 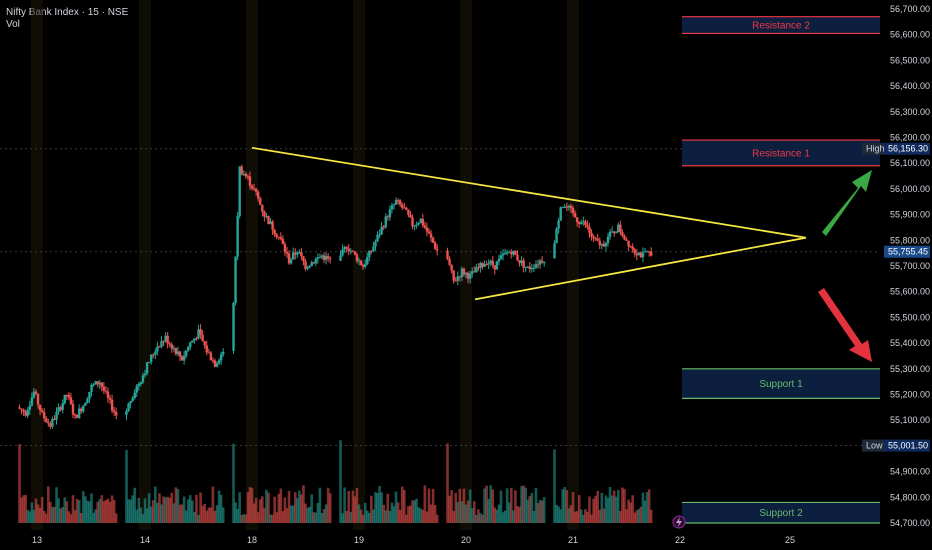 I want to click on price-tick-label: 54,800.00, so click(x=910, y=497).